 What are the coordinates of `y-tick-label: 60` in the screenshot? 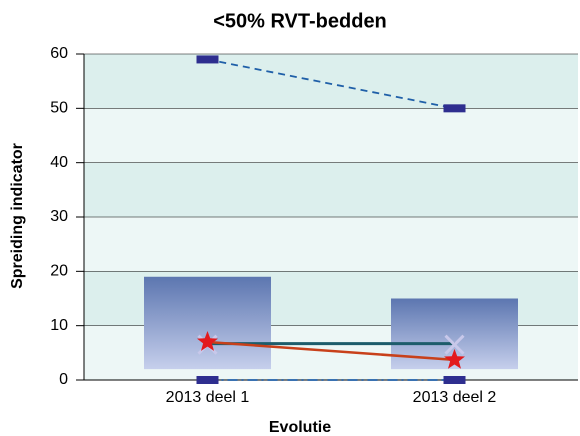 It's located at (59, 53).